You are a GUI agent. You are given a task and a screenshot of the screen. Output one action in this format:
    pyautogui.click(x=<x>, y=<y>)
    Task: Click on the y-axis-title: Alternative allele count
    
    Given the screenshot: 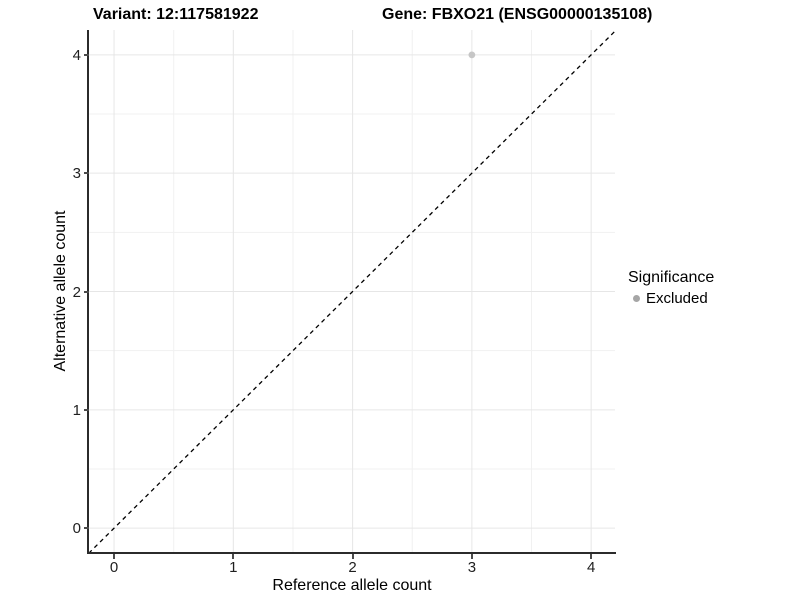 What is the action you would take?
    pyautogui.click(x=60, y=291)
    